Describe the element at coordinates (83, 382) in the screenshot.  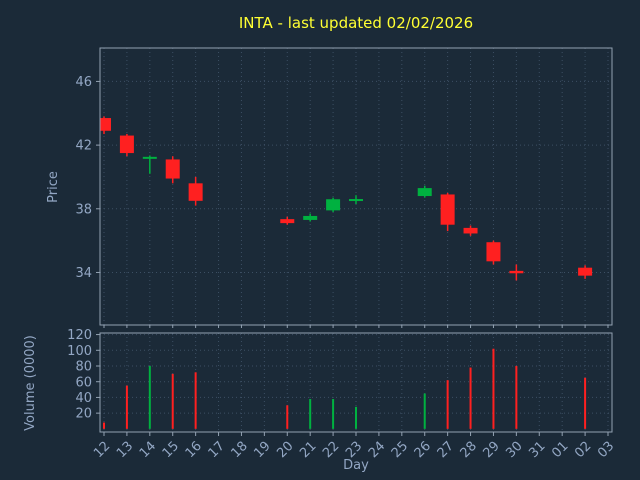
I see `volume-tick-label: 60` at that location.